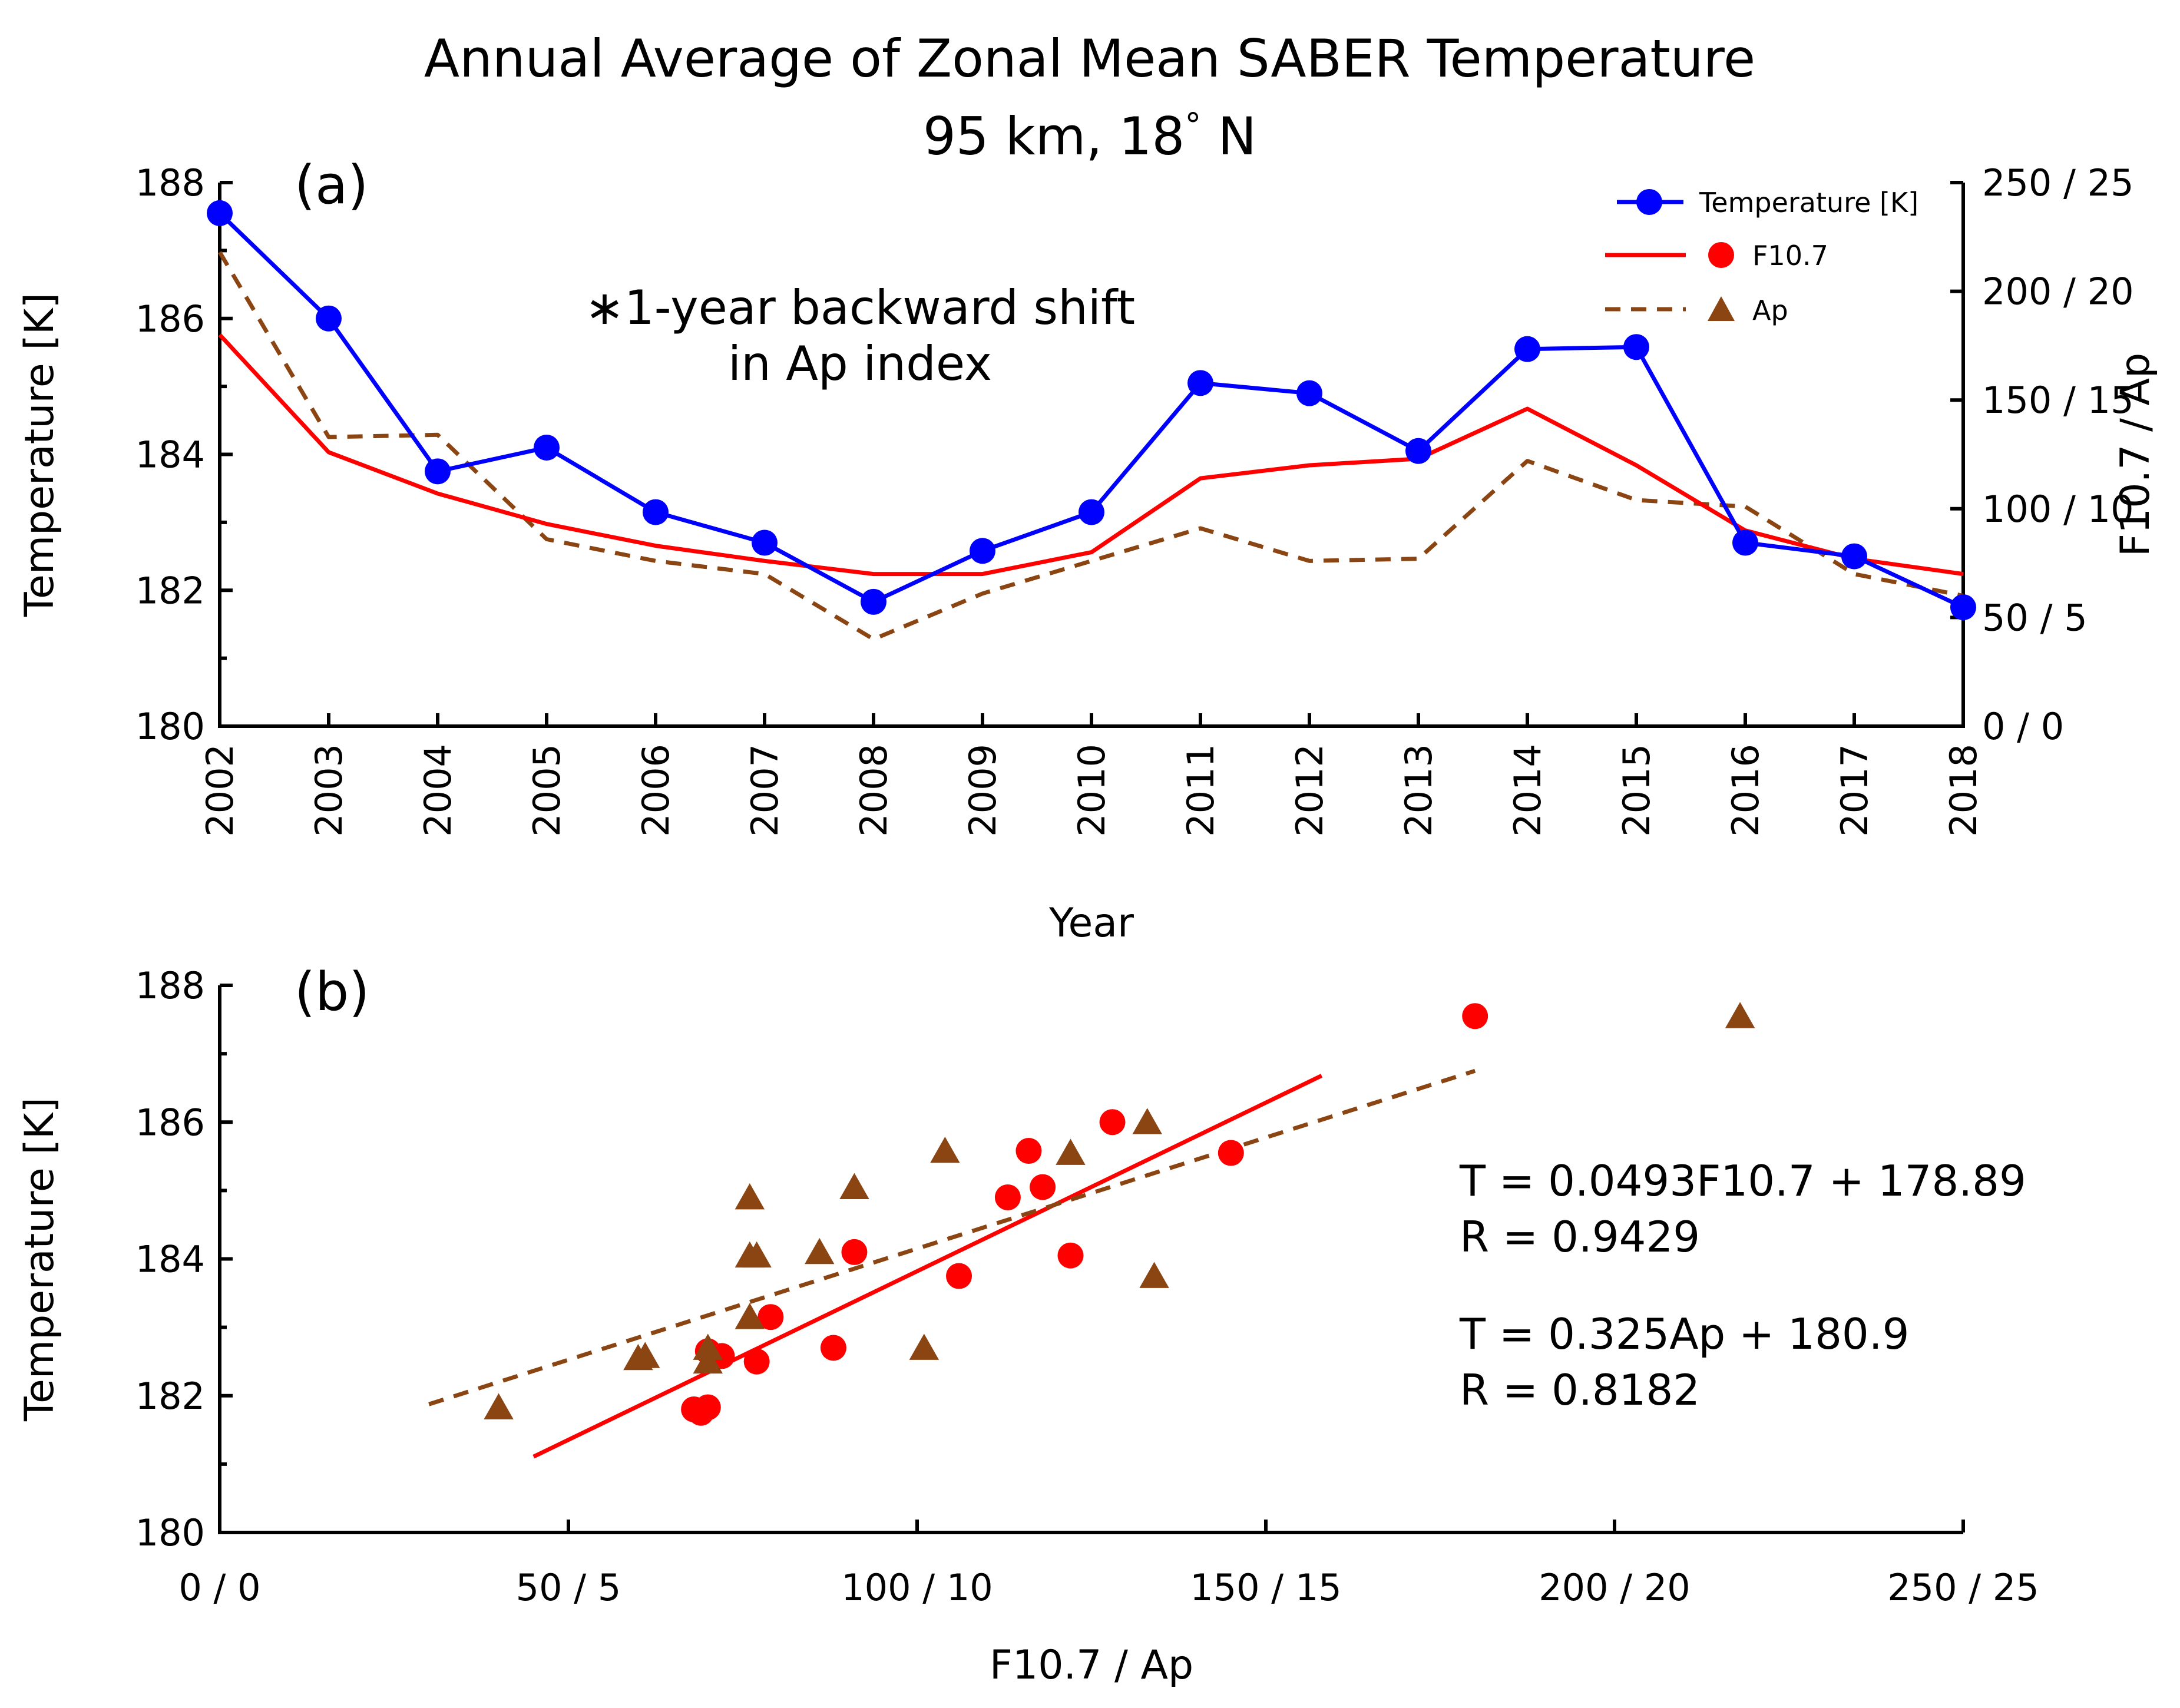 Image resolution: width=2180 pixels, height=1708 pixels. I want to click on panel-a-right-ytick-label: 0 / 0, so click(2023, 726).